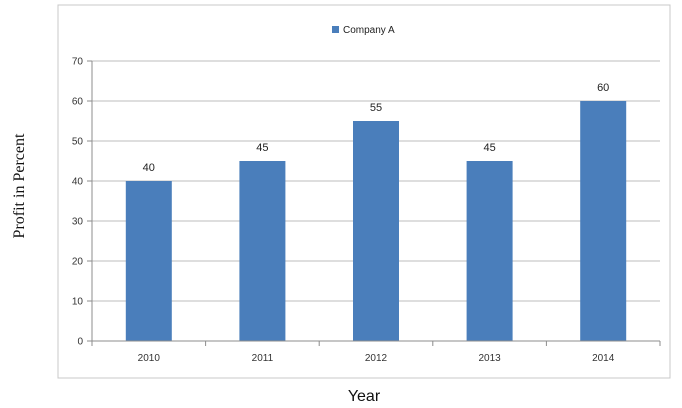 This screenshot has width=682, height=408. I want to click on x-tick-labels: 2010 2011 2012 2013 2014, so click(376, 358).